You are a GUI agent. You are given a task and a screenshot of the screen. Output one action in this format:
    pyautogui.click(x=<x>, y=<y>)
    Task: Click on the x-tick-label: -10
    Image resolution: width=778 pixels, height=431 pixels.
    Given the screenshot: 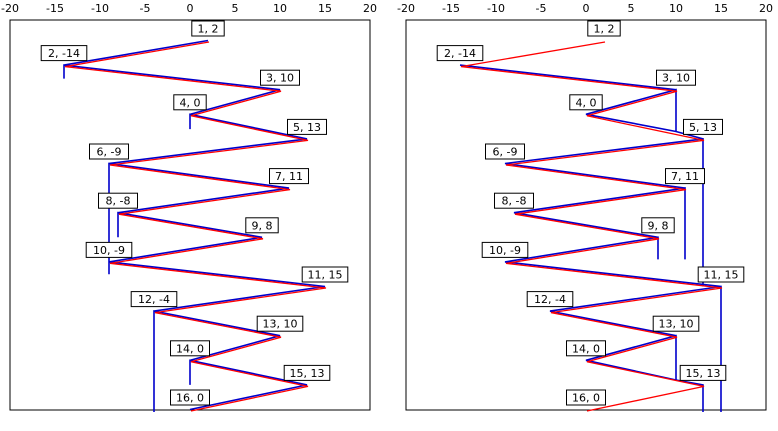 What is the action you would take?
    pyautogui.click(x=496, y=8)
    